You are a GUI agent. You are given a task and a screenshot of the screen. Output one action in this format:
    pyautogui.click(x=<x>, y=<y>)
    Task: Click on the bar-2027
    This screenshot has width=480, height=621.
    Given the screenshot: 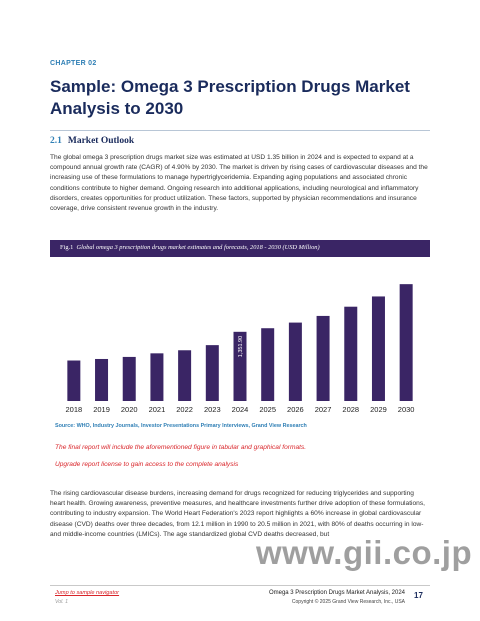 What is the action you would take?
    pyautogui.click(x=323, y=358)
    